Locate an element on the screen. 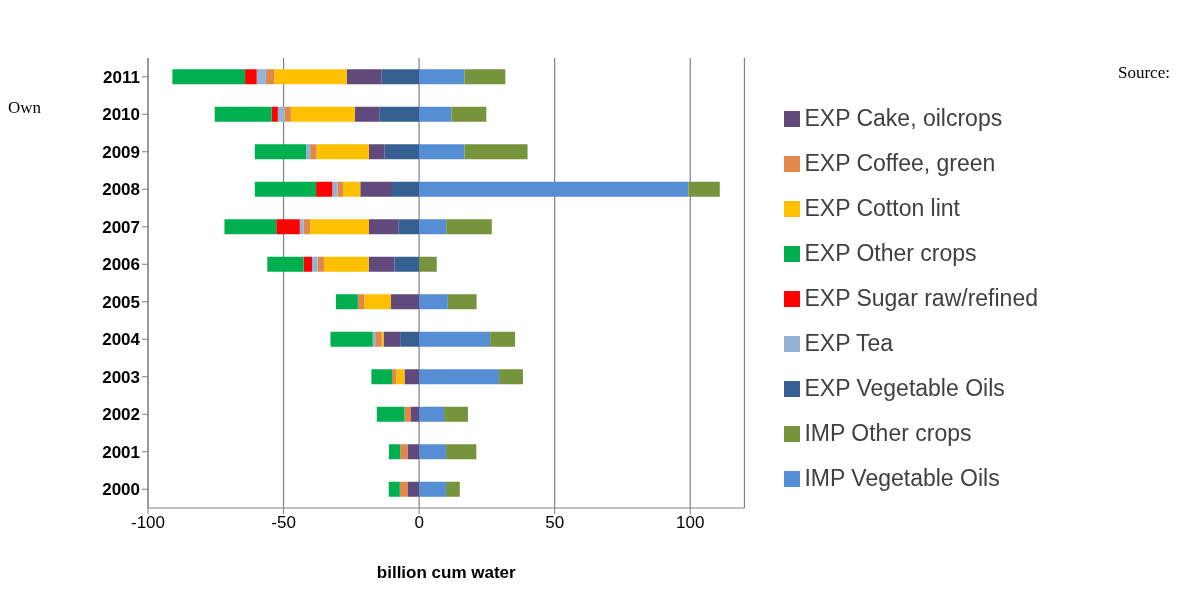 Image resolution: width=1195 pixels, height=605 pixels. legend-label: EXP Sugar raw/refined is located at coordinates (921, 297).